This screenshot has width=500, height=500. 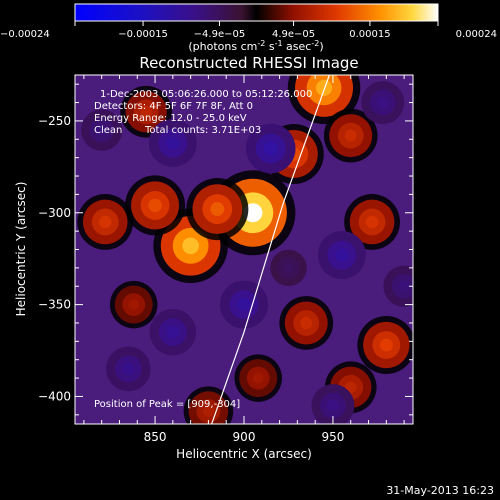 What do you see at coordinates (244, 454) in the screenshot?
I see `x-axis-label: Heliocentric X (arcsec)` at bounding box center [244, 454].